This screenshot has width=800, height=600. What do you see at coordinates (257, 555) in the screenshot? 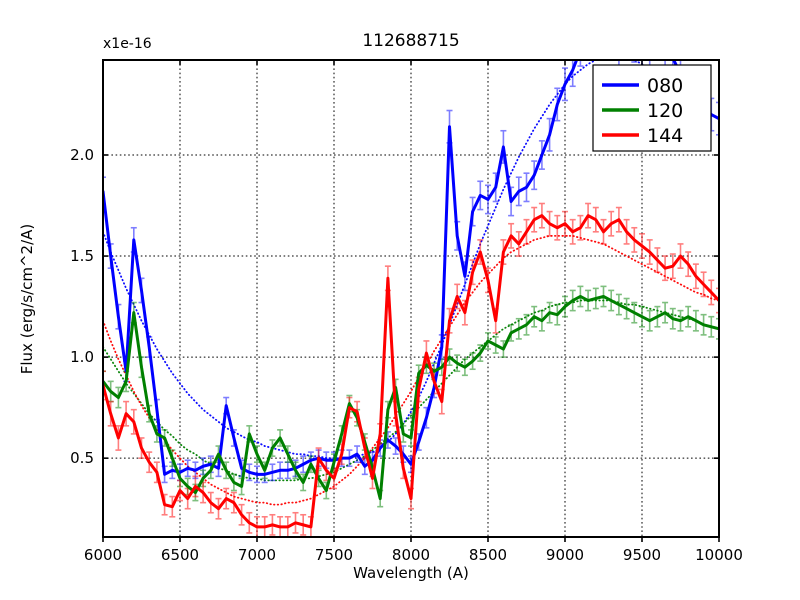
I see `x-tick-label: 7000` at bounding box center [257, 555].